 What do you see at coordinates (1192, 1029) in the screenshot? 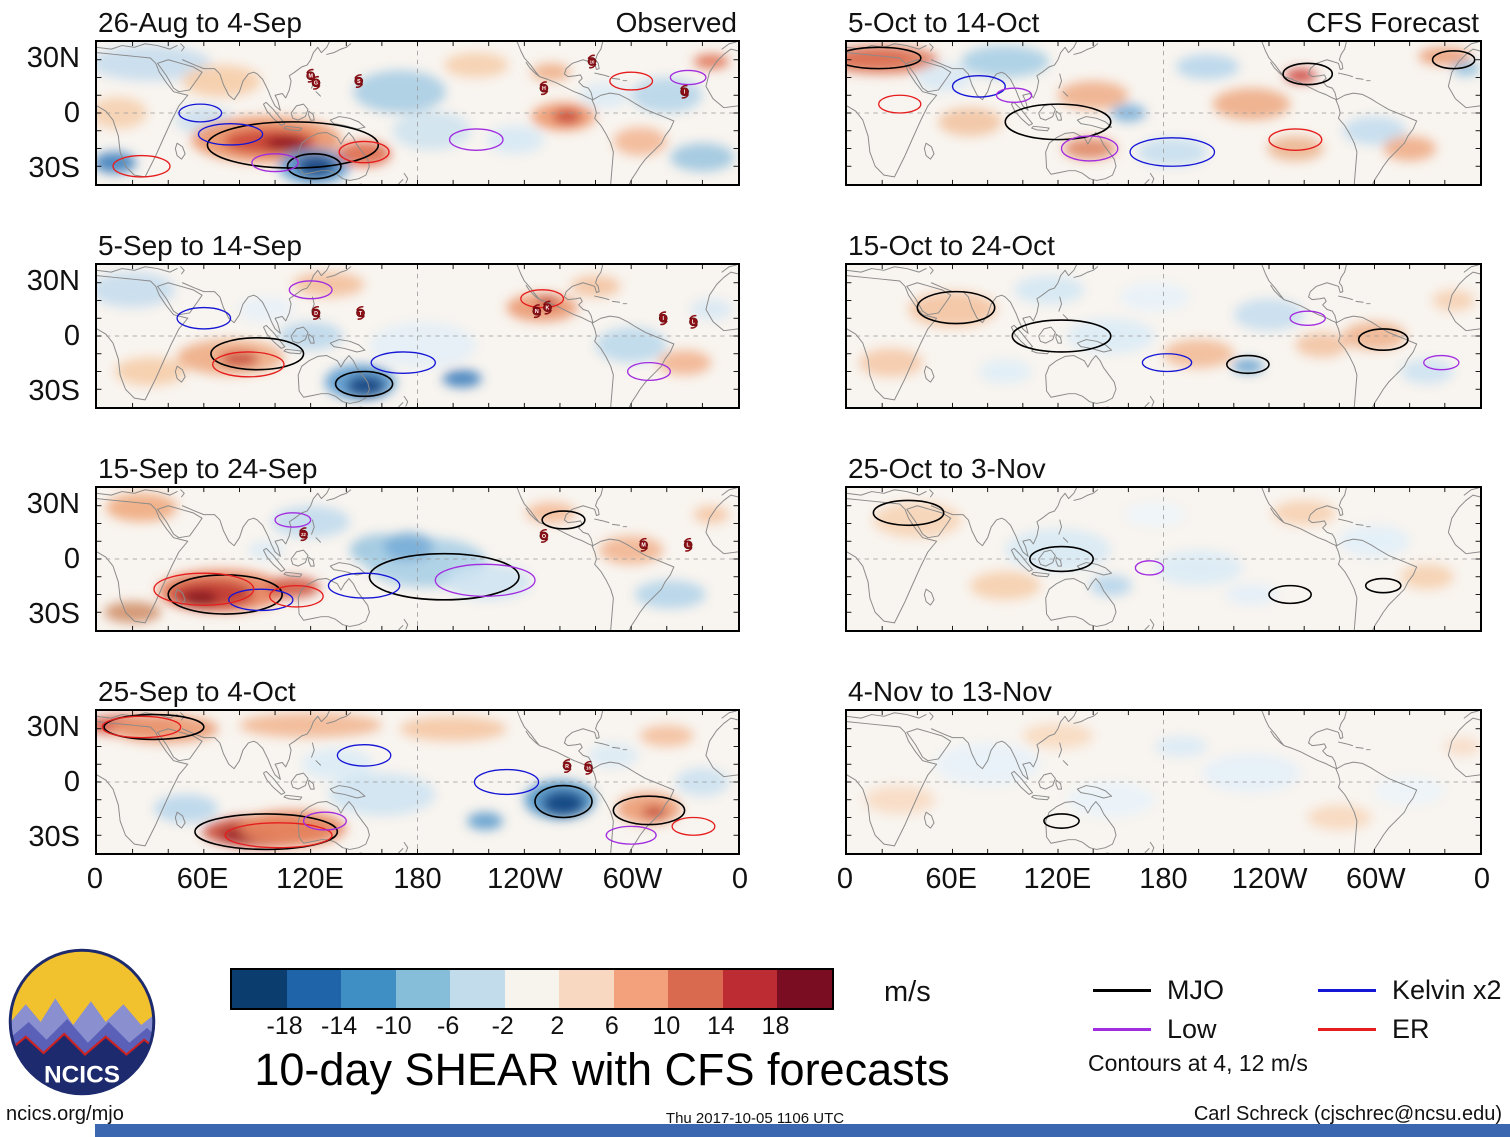
I see `legend-label: Low` at bounding box center [1192, 1029].